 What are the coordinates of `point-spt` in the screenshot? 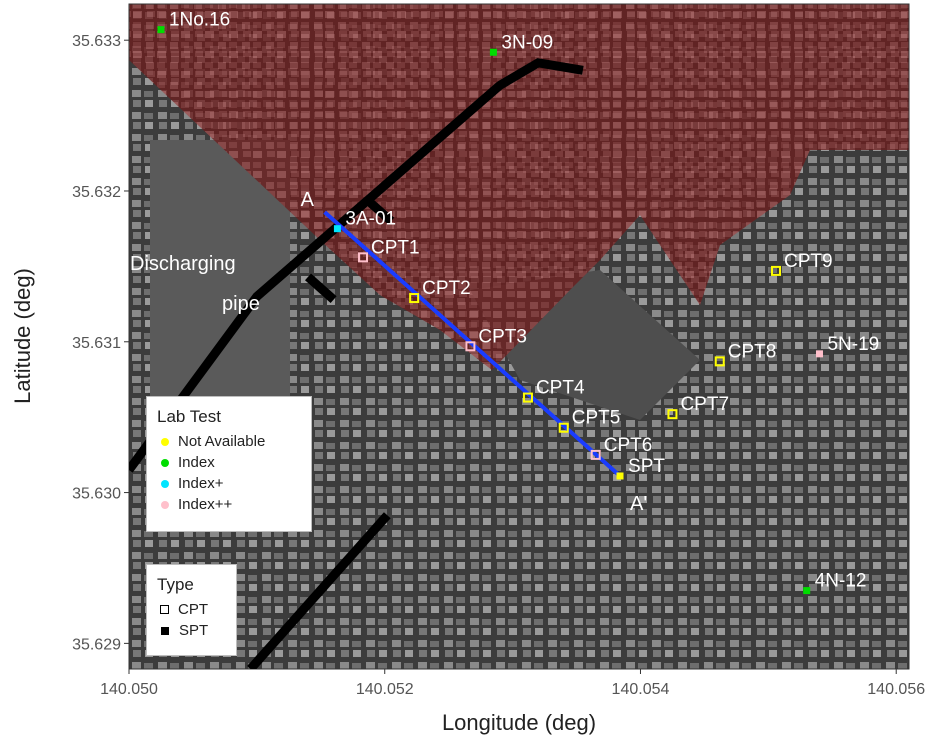 It's located at (620, 476).